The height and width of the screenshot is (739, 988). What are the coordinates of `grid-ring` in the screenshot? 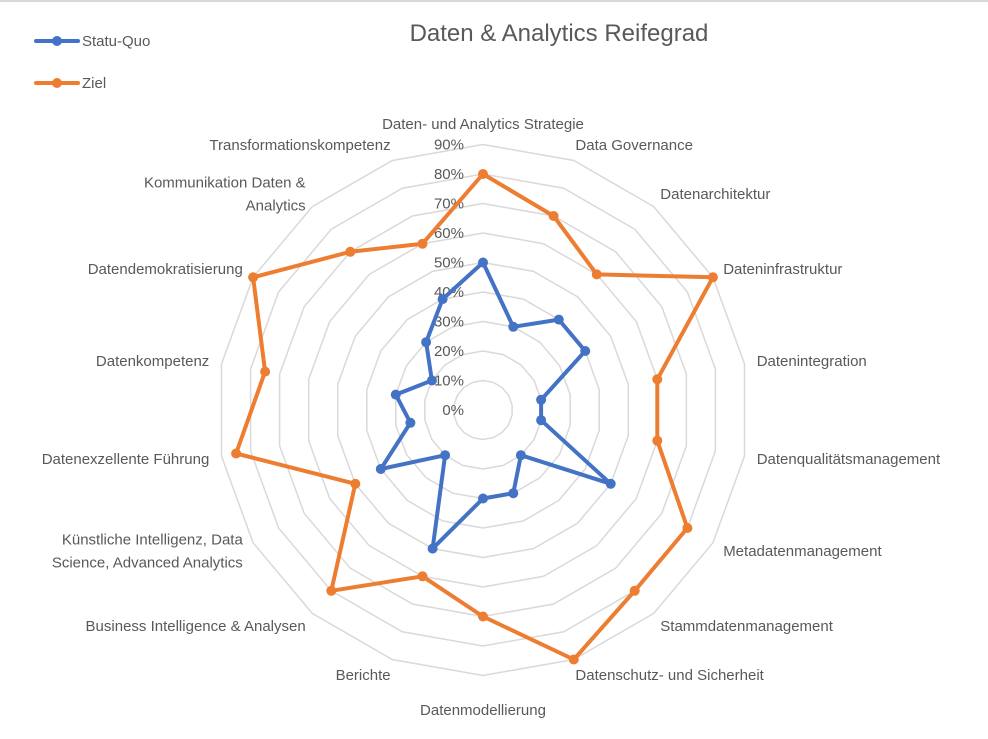 It's located at (483, 410).